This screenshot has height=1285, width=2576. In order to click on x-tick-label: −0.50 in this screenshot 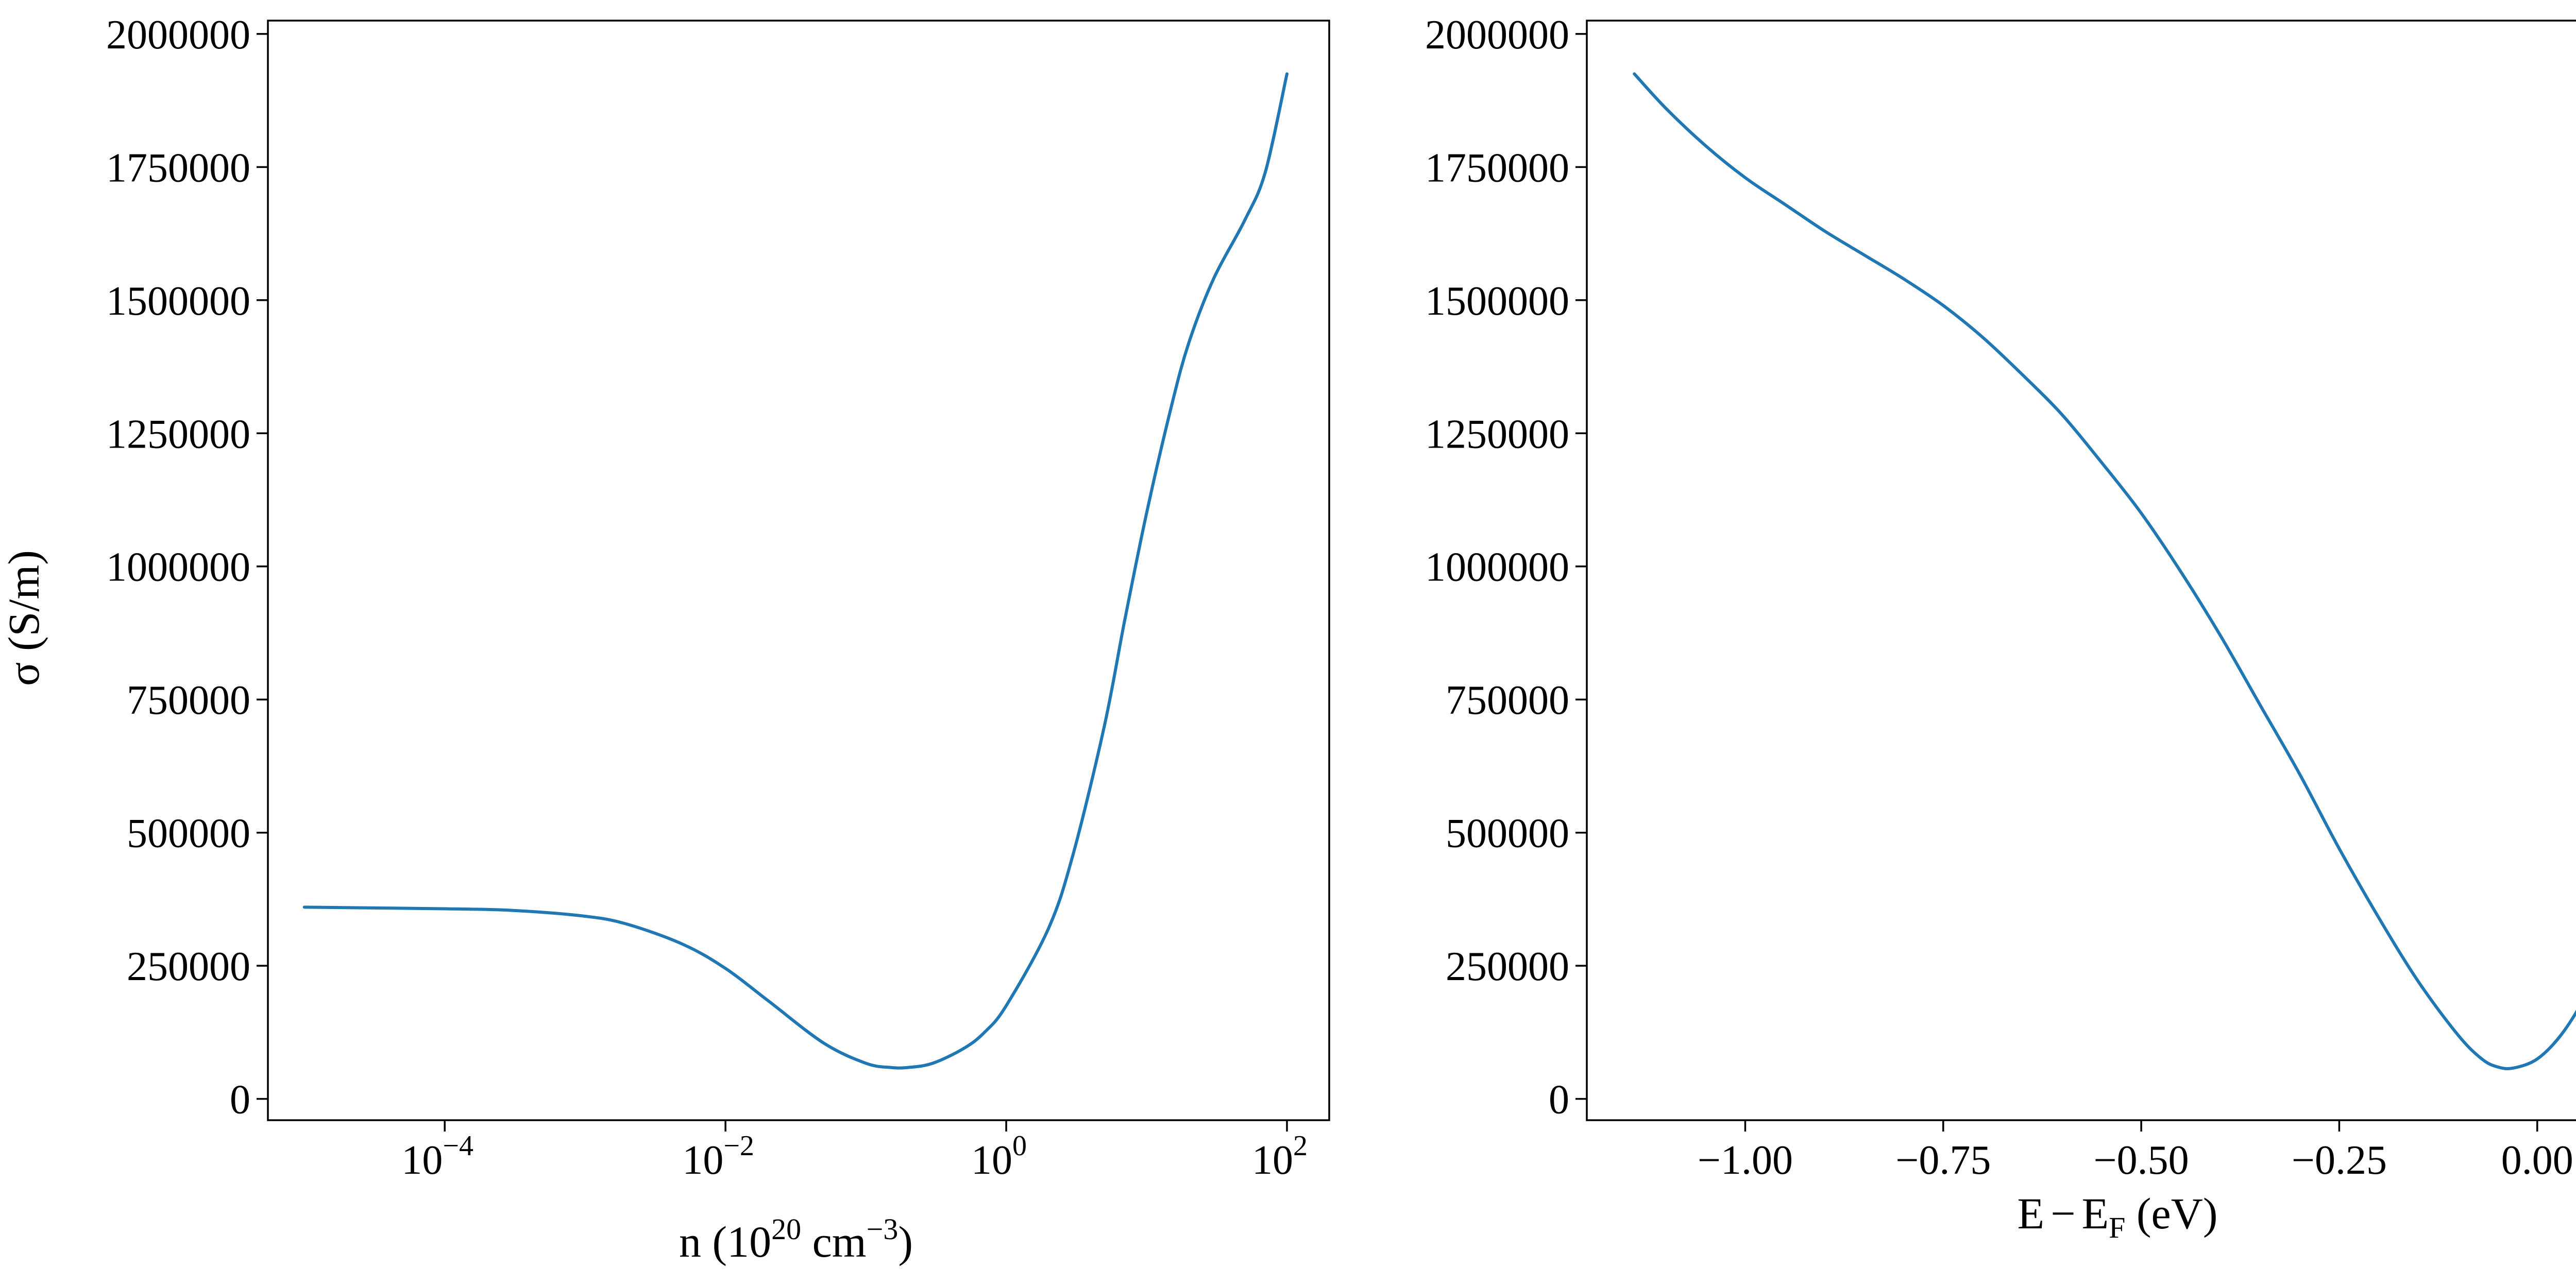, I will do `click(2141, 1160)`.